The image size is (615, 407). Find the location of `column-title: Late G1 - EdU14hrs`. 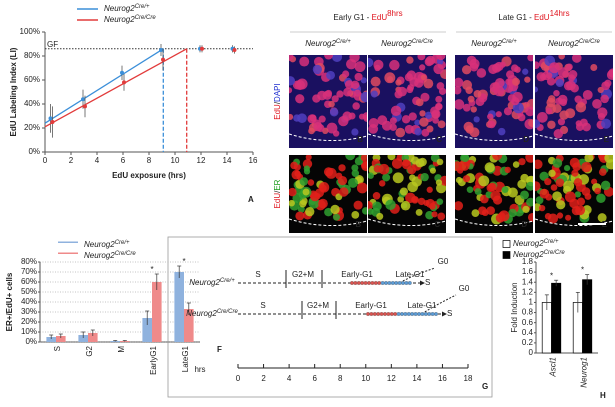

column-title: Late G1 - EdU14hrs is located at coordinates (533, 16).